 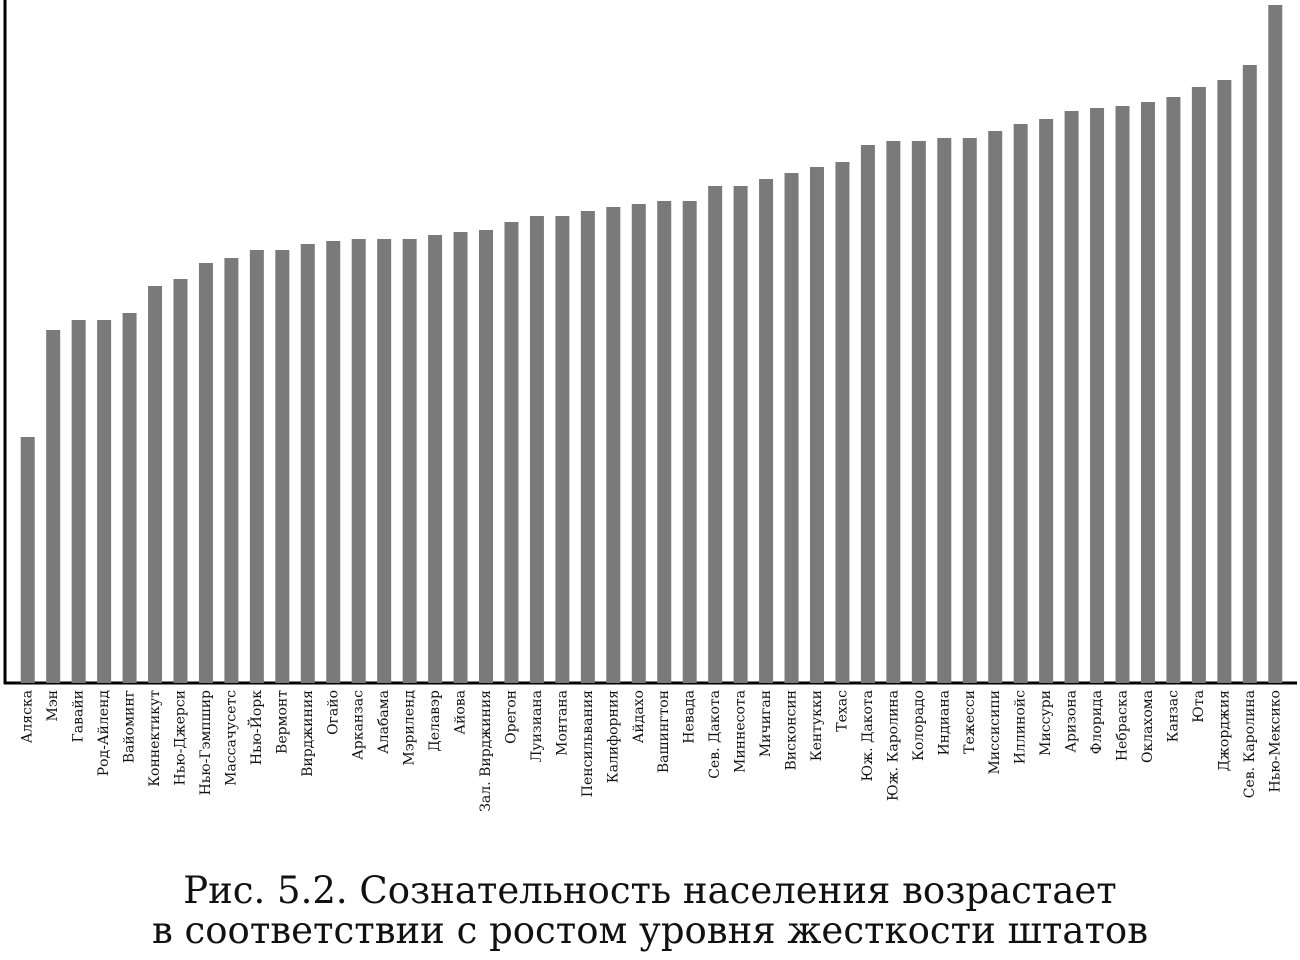 What do you see at coordinates (817, 725) in the screenshot?
I see `x-tick-label: Кентукки` at bounding box center [817, 725].